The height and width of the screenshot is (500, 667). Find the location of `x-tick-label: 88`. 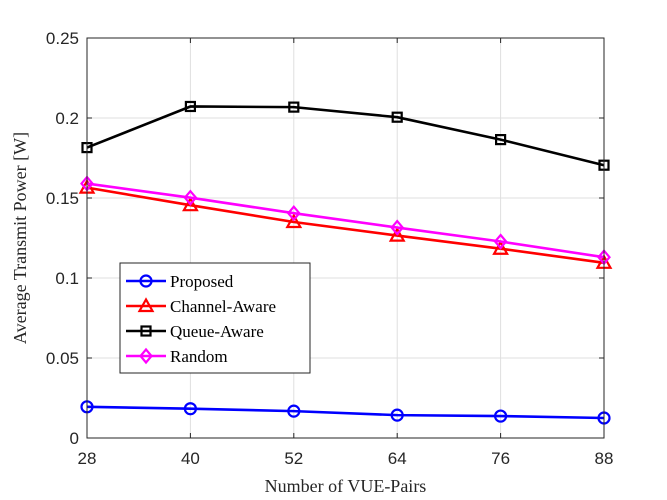

x-tick-label: 88 is located at coordinates (604, 458).